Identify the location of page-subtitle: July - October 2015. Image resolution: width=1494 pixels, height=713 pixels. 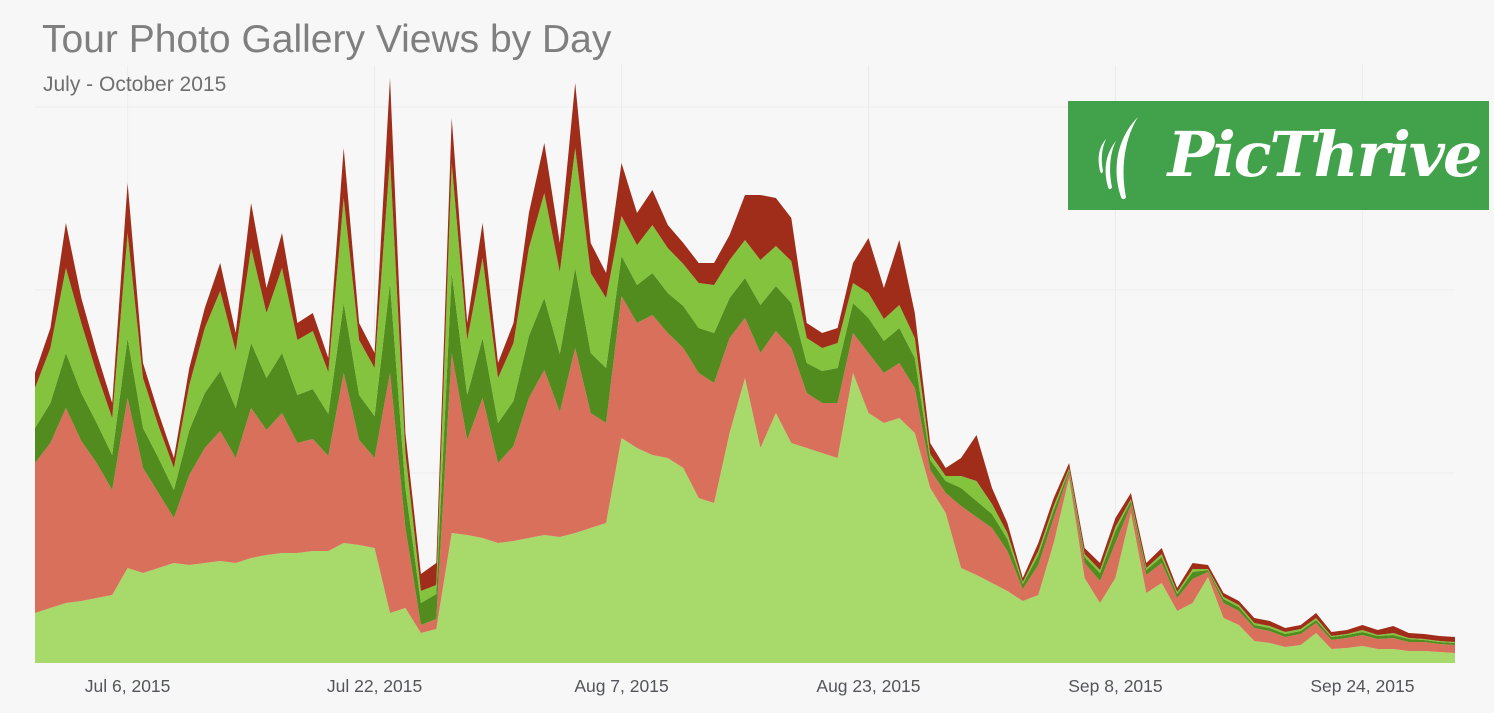
(135, 84).